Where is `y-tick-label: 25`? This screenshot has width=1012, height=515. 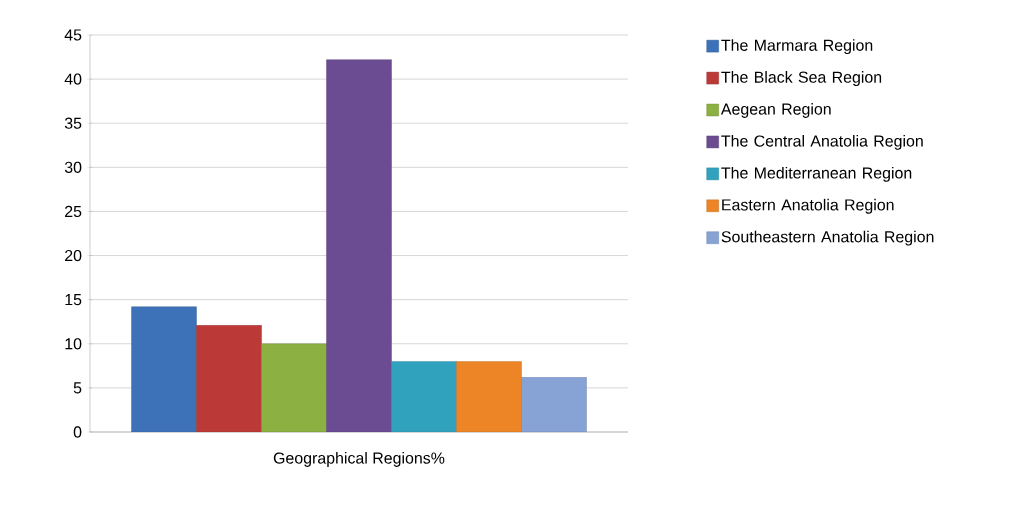 y-tick-label: 25 is located at coordinates (73, 211).